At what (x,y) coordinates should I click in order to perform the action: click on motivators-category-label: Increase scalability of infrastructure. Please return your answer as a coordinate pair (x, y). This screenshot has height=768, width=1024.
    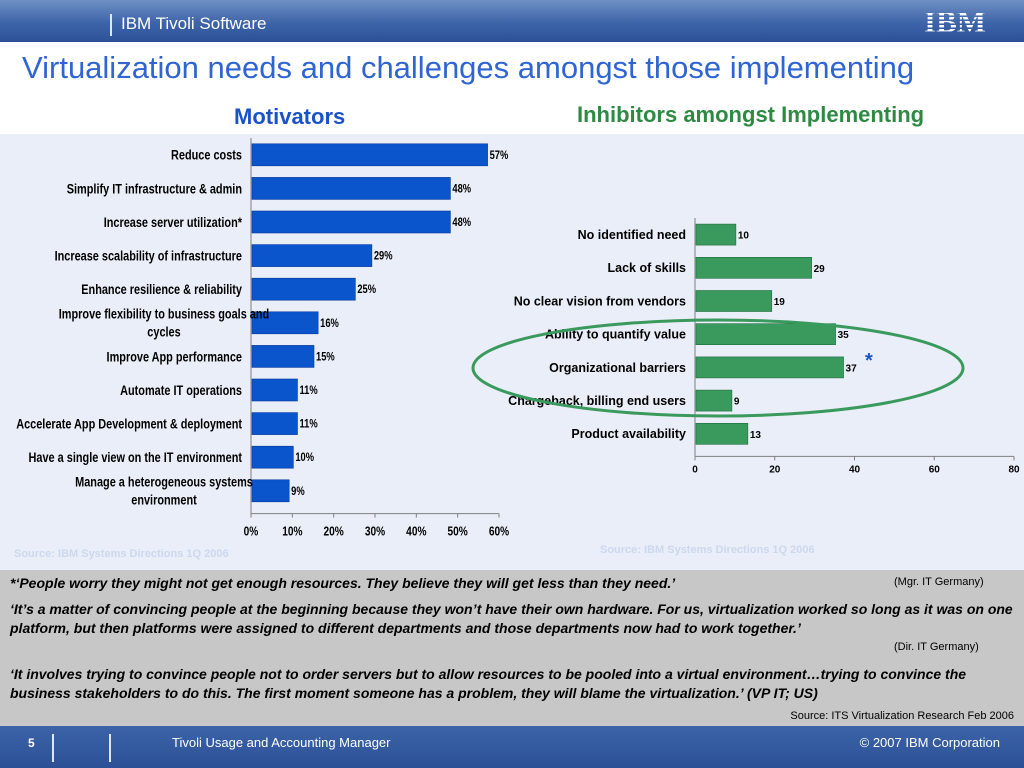
    Looking at the image, I should click on (148, 256).